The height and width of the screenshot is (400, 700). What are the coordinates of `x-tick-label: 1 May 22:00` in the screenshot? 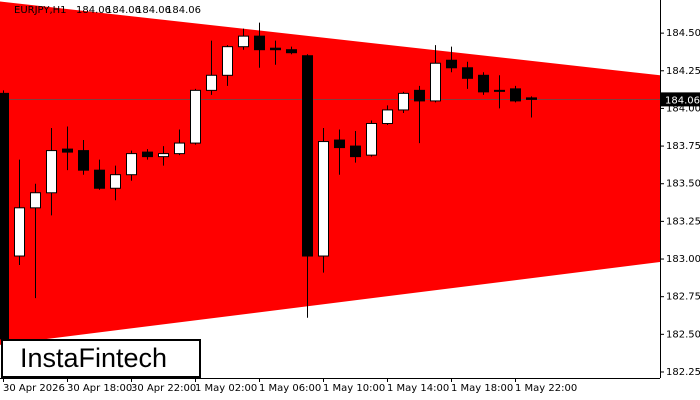 It's located at (546, 388).